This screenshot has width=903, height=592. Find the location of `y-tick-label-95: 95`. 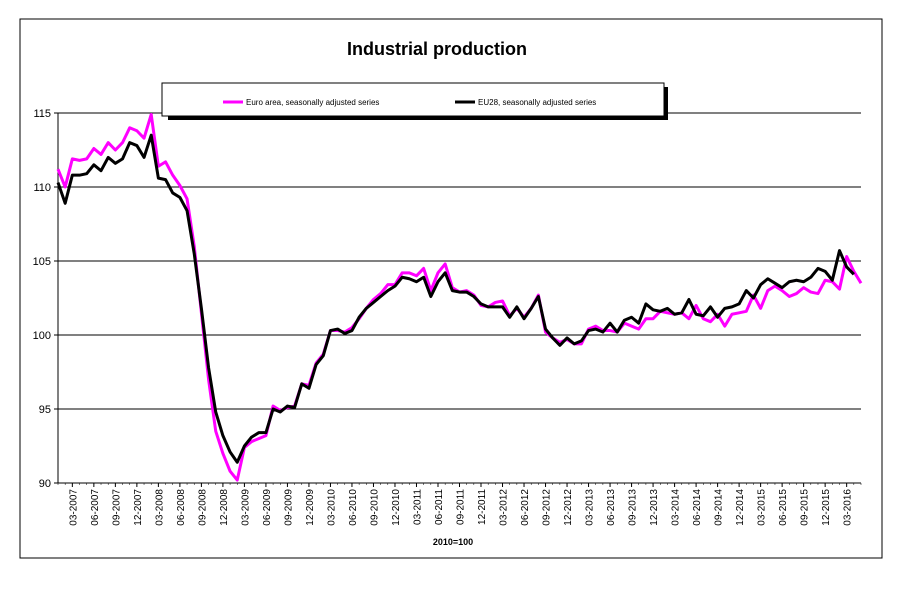

y-tick-label-95: 95 is located at coordinates (45, 410).